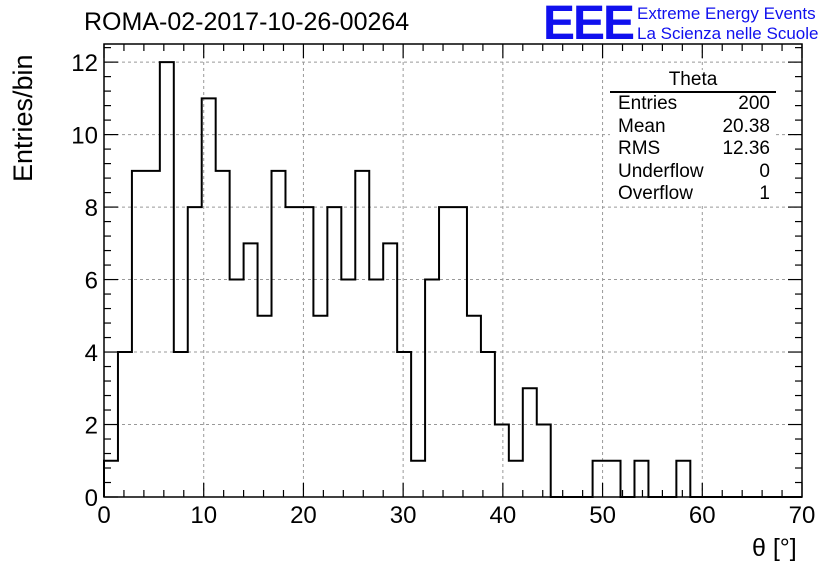  I want to click on y-tick-label: 2, so click(91, 426).